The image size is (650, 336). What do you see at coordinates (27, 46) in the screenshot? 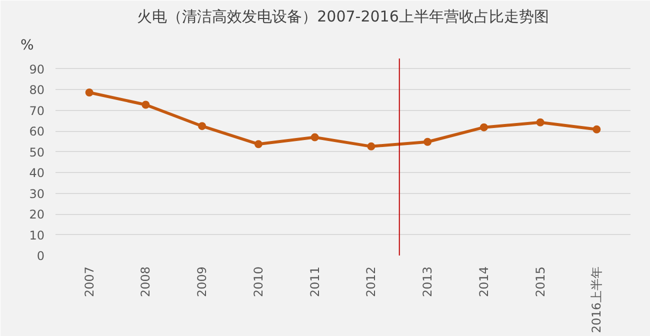
I see `y-axis-title: %` at bounding box center [27, 46].